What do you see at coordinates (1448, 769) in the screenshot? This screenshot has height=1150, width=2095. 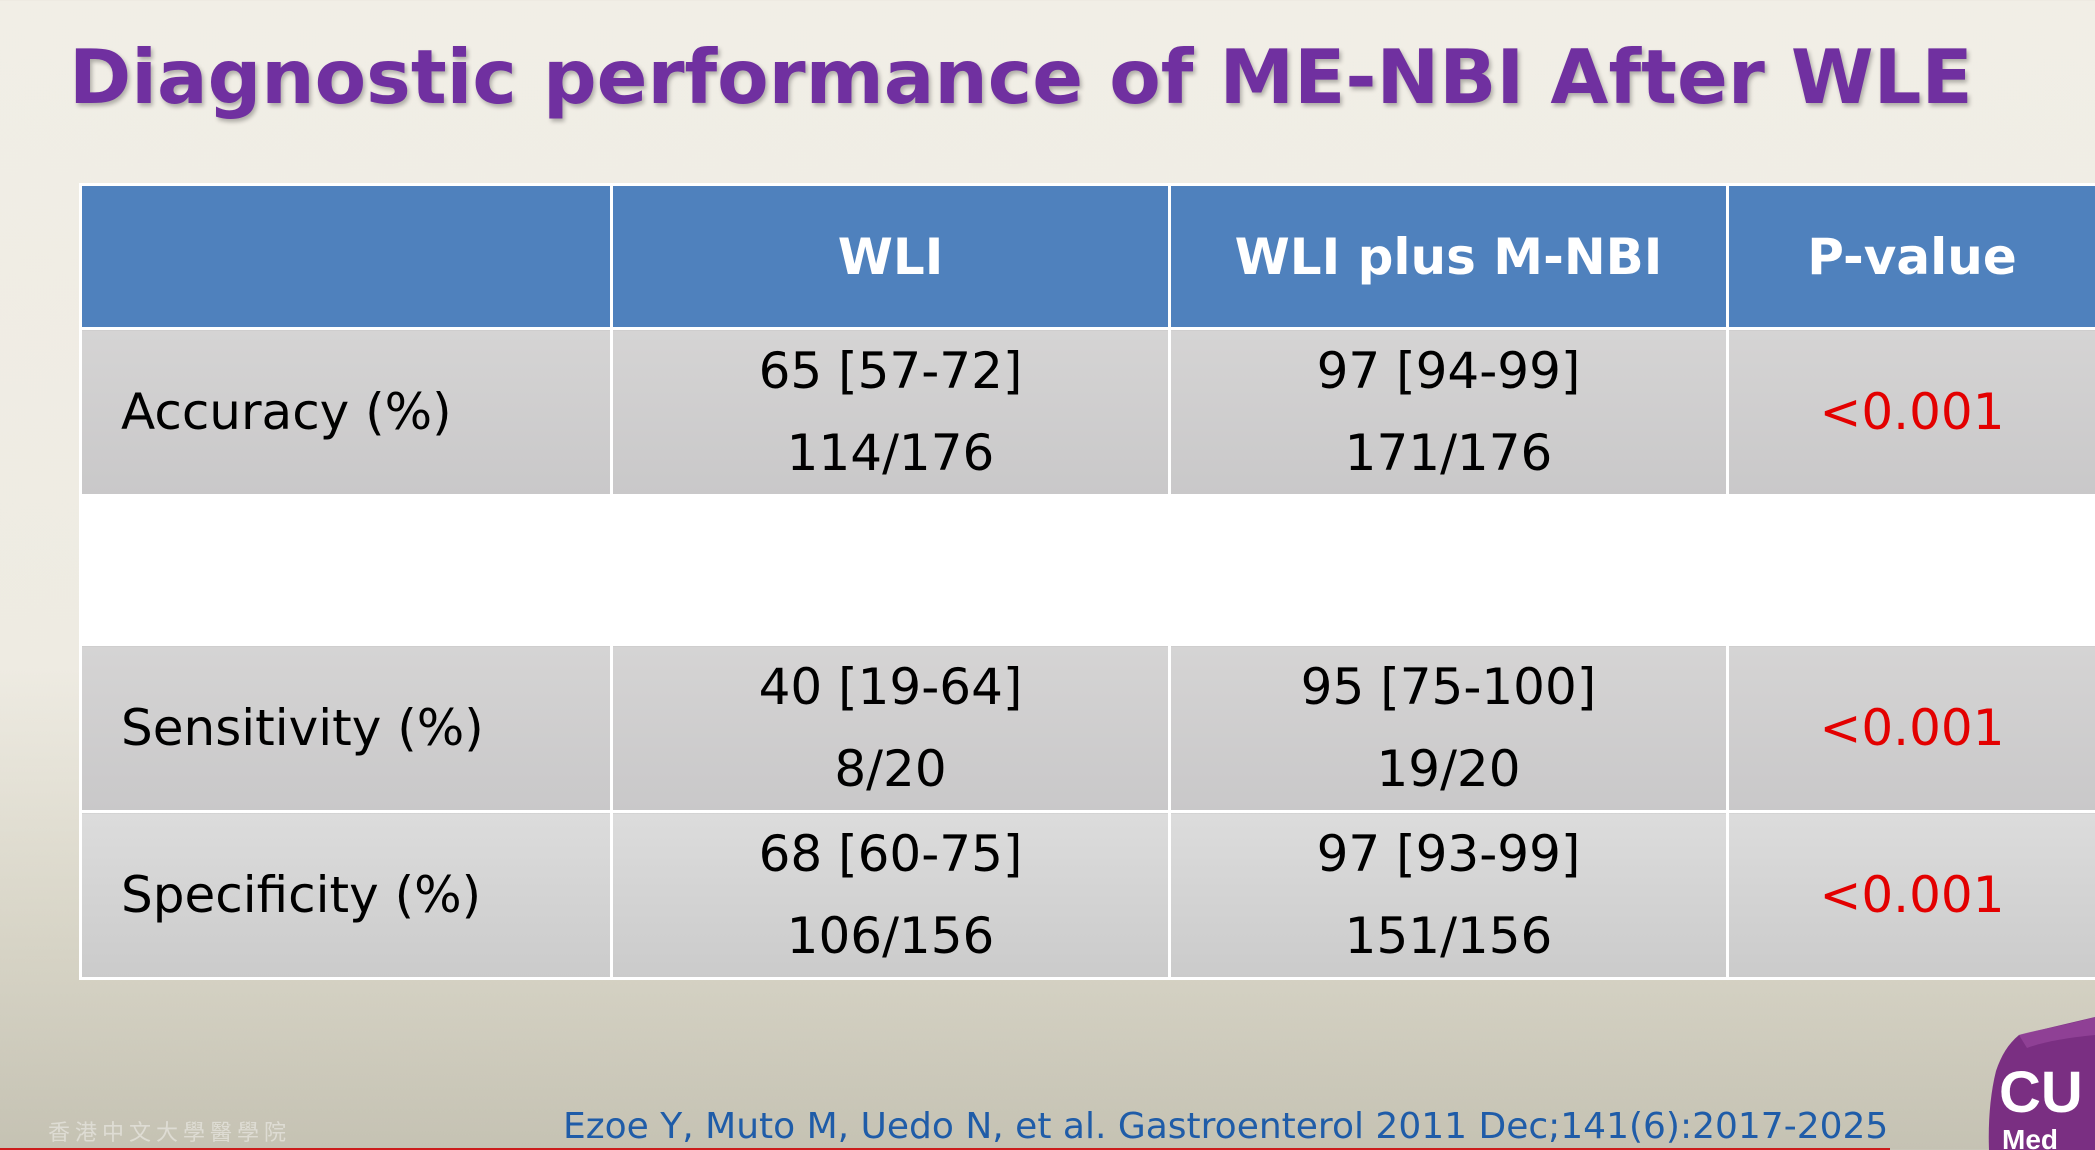 I see `sensitivity-combo-fraction: 19/20` at bounding box center [1448, 769].